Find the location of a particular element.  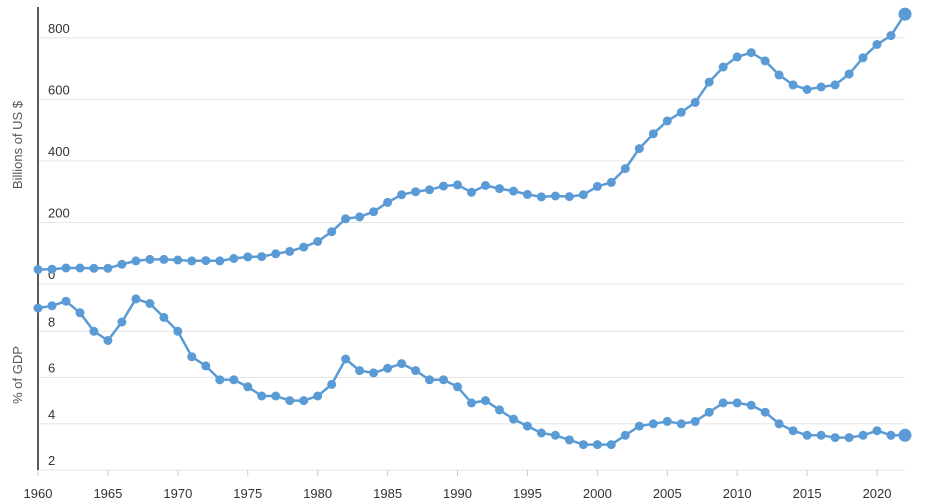

x-tick-label: 1980 is located at coordinates (317, 493).